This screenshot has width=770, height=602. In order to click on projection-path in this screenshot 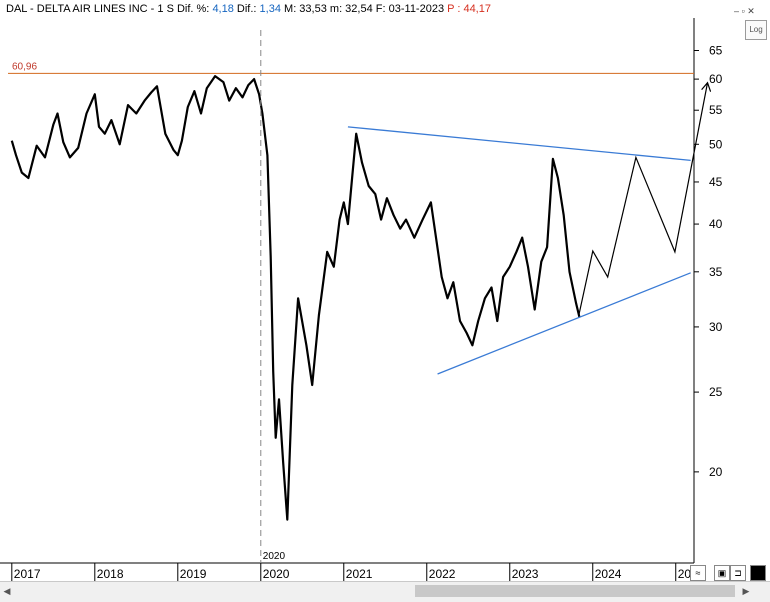, I will do `click(643, 200)`.